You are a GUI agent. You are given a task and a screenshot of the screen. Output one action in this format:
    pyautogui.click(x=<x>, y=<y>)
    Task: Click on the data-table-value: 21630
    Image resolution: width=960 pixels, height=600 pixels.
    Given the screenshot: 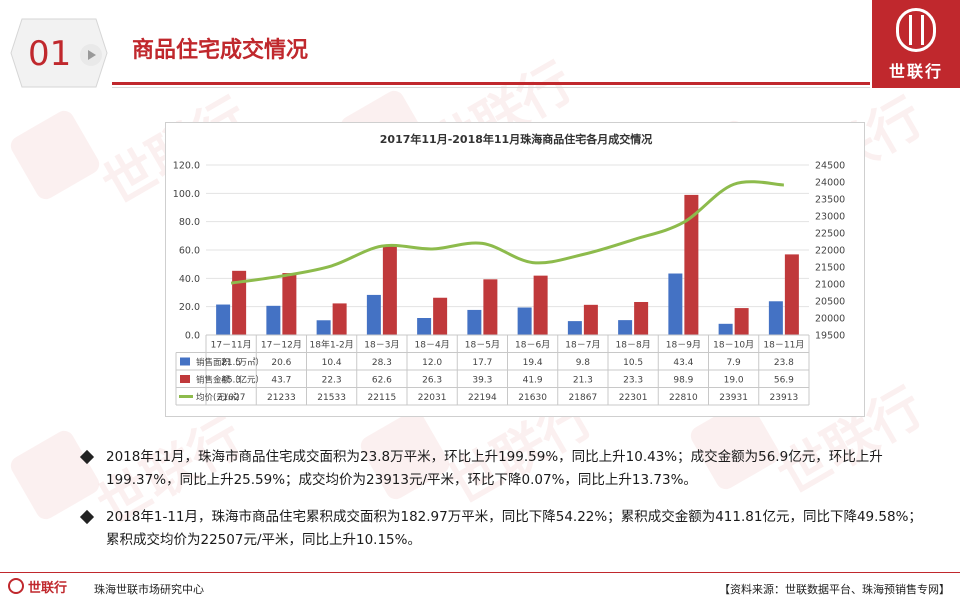 What is the action you would take?
    pyautogui.click(x=532, y=398)
    